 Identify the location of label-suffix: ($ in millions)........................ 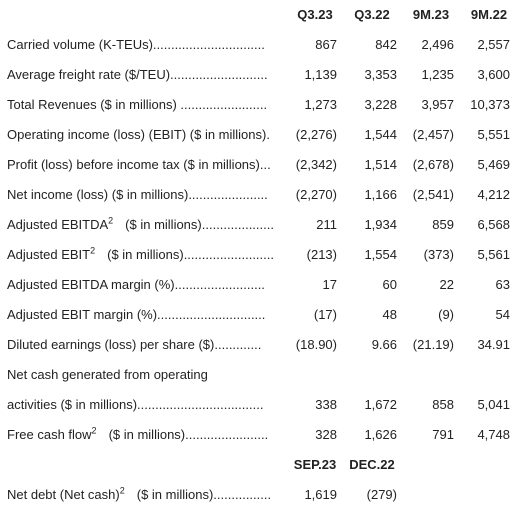
(188, 434).